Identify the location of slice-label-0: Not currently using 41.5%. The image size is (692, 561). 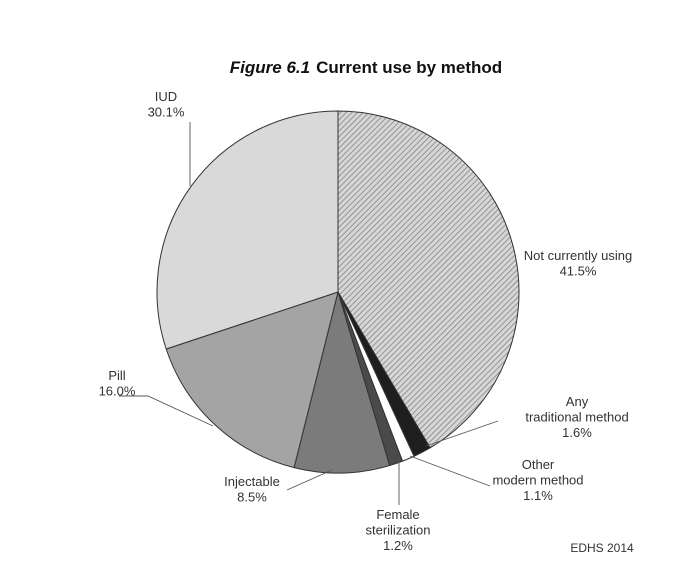
(578, 263).